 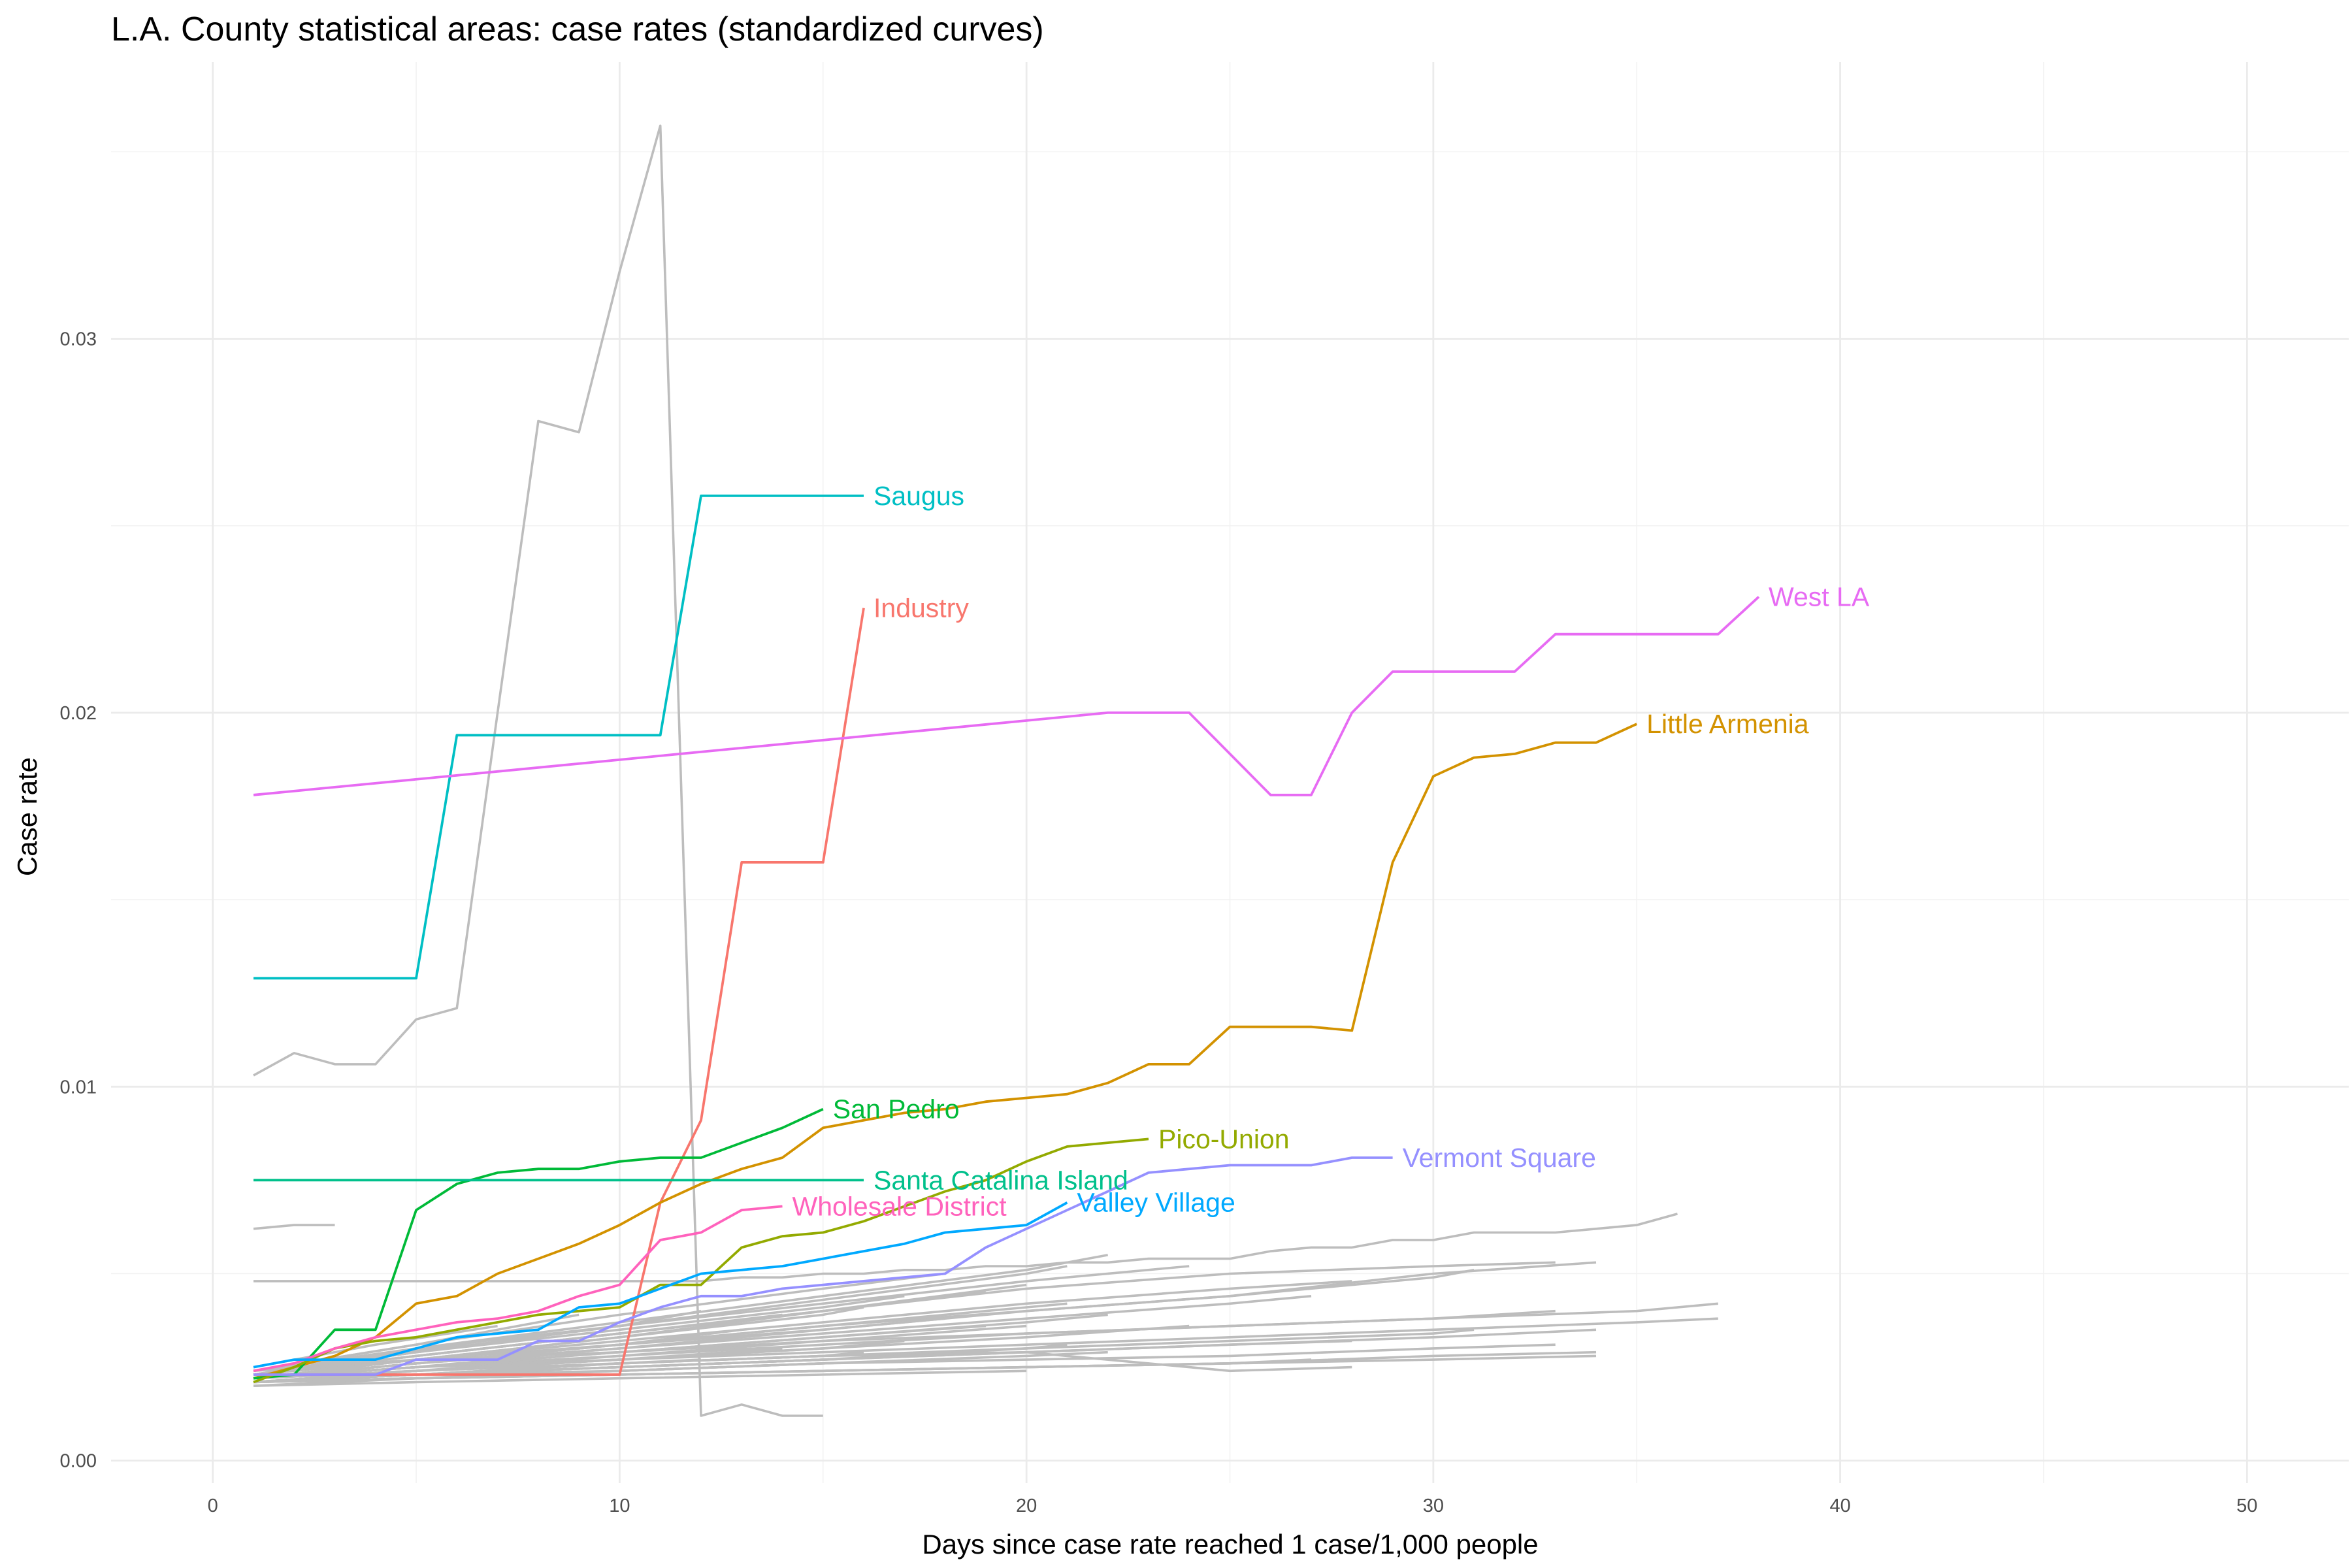 I want to click on y-tick-label: 0.03, so click(x=78, y=339).